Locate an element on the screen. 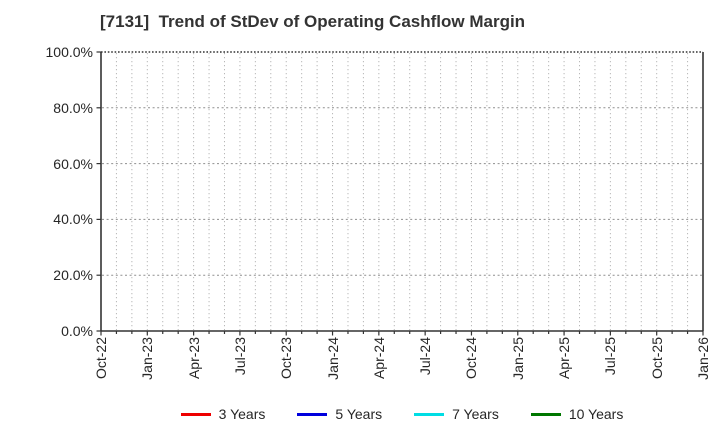  x-tick-label: Jul-24 is located at coordinates (425, 356).